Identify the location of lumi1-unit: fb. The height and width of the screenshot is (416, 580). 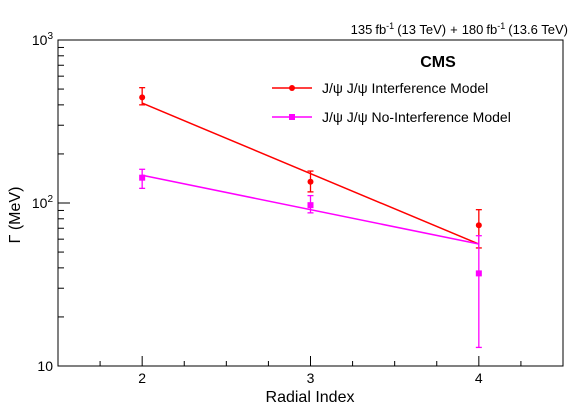
(380, 29).